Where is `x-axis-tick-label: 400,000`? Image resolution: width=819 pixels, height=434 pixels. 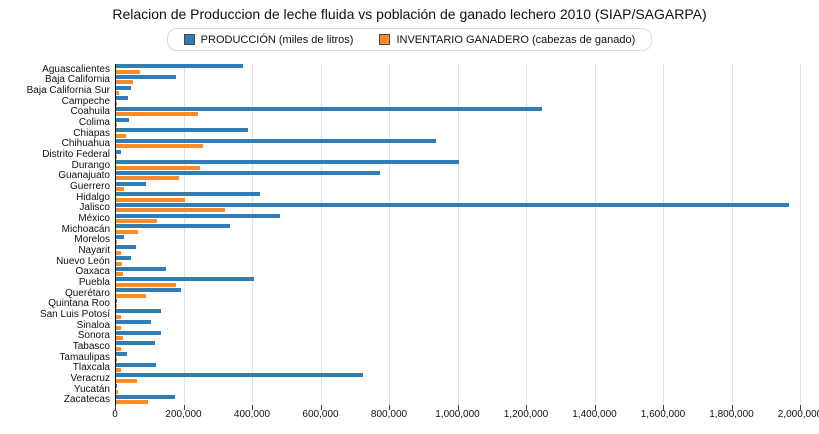 x-axis-tick-label: 400,000 is located at coordinates (252, 414).